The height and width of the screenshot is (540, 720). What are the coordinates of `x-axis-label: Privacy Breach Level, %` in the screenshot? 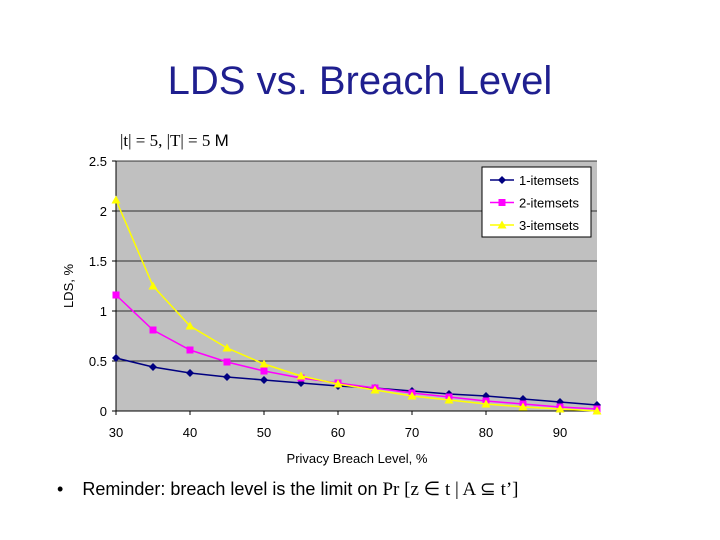 It's located at (357, 458).